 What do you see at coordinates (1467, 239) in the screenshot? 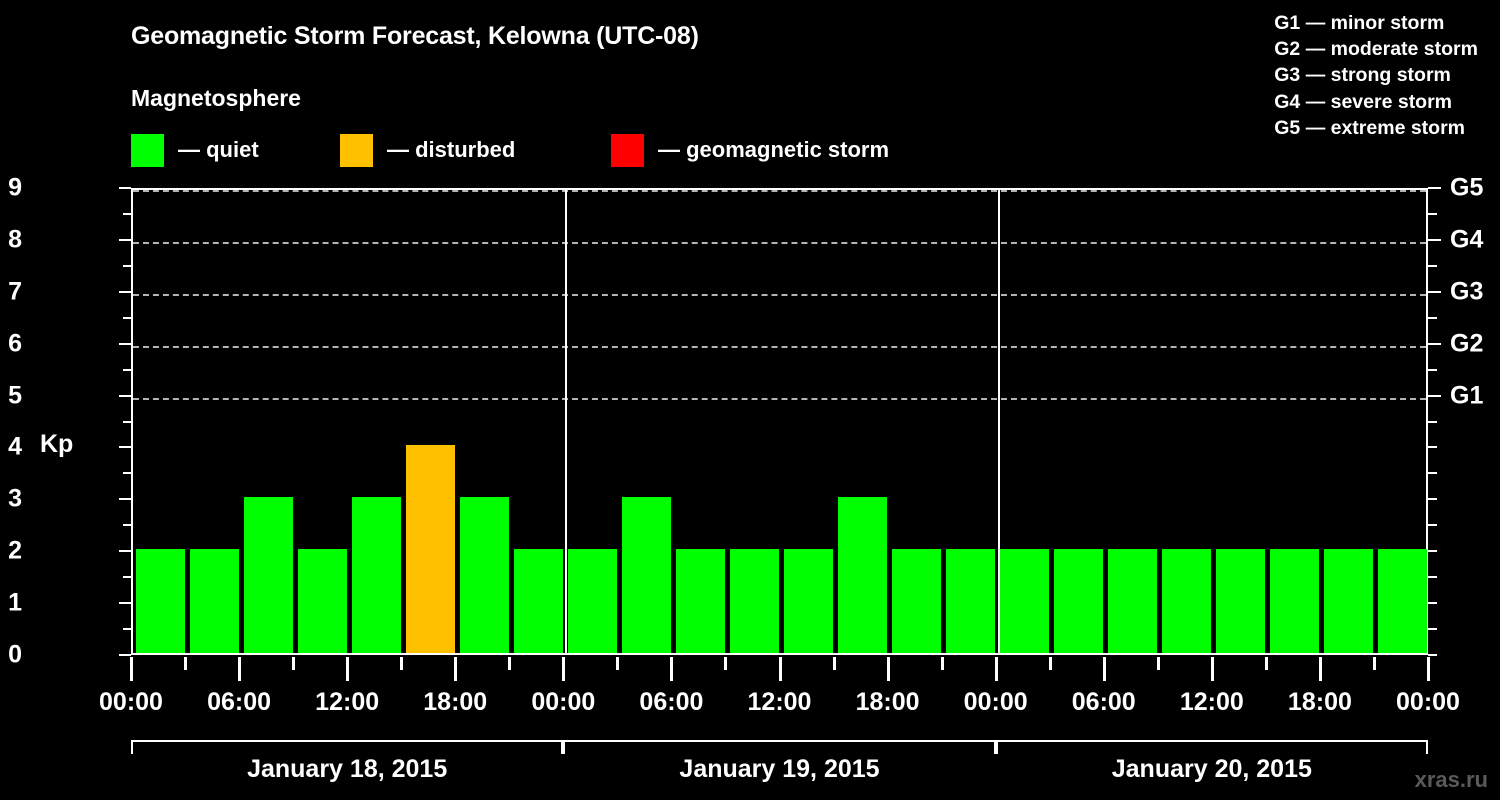
I see `g-tick-label-G4: G4` at bounding box center [1467, 239].